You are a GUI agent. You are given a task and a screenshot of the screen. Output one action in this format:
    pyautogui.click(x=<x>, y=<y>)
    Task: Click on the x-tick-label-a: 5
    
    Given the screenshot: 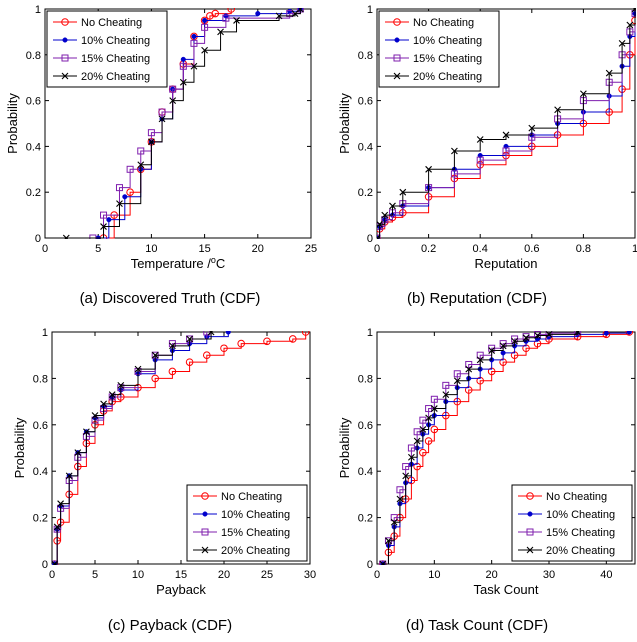 What is the action you would take?
    pyautogui.click(x=98, y=249)
    